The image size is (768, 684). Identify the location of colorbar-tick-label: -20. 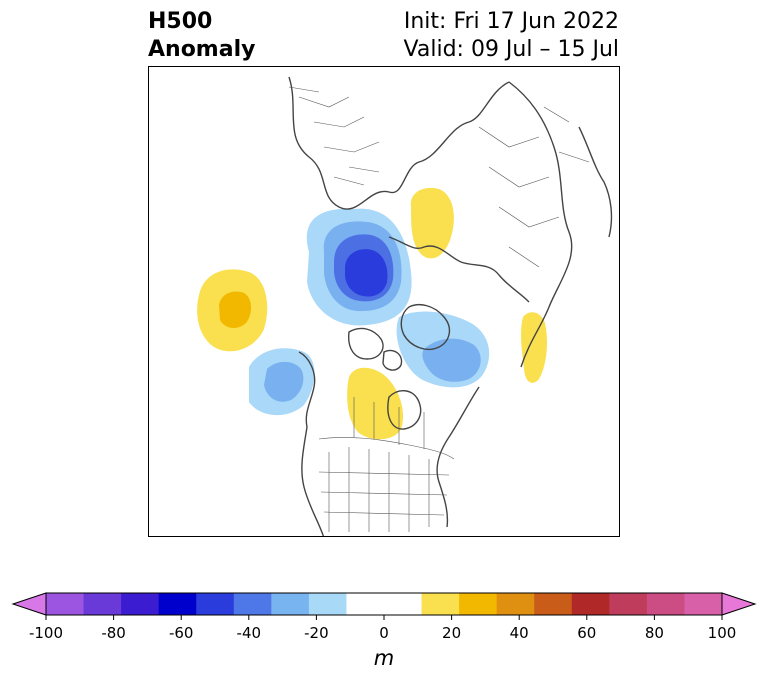
(316, 633).